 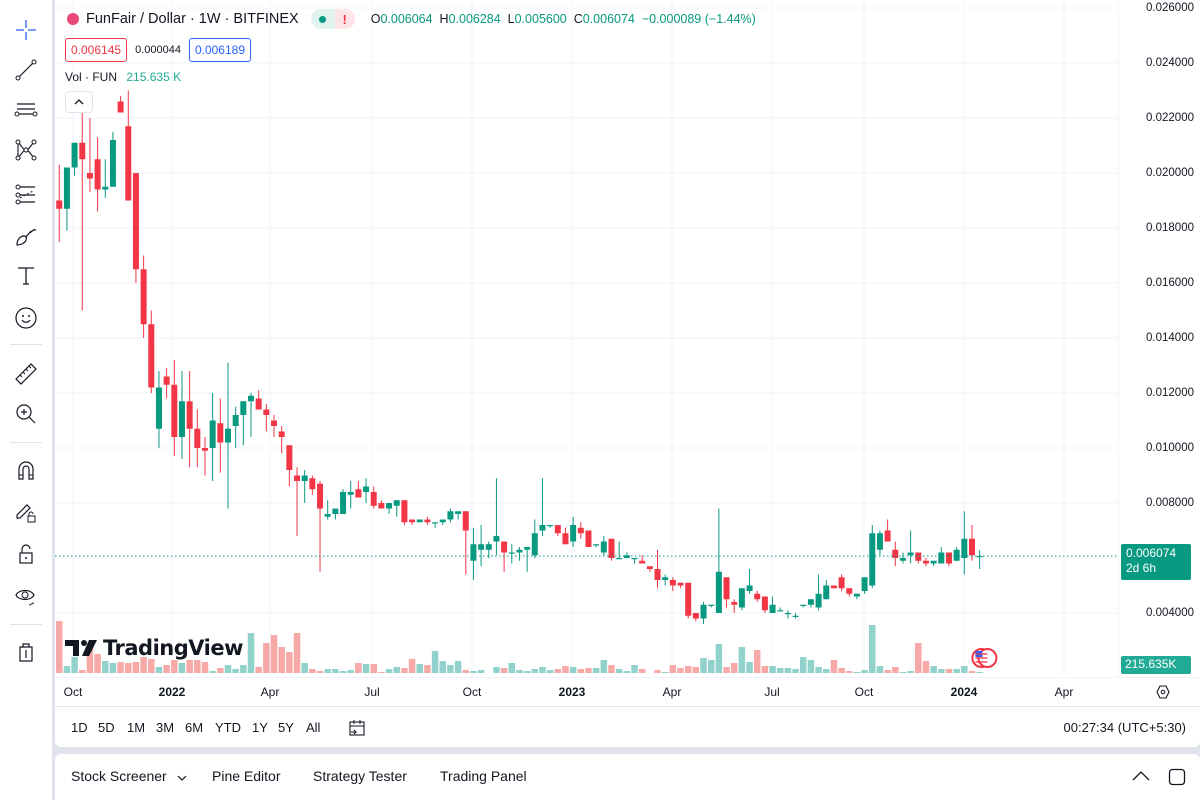 What do you see at coordinates (286, 727) in the screenshot?
I see `range-5y-button: 5Y` at bounding box center [286, 727].